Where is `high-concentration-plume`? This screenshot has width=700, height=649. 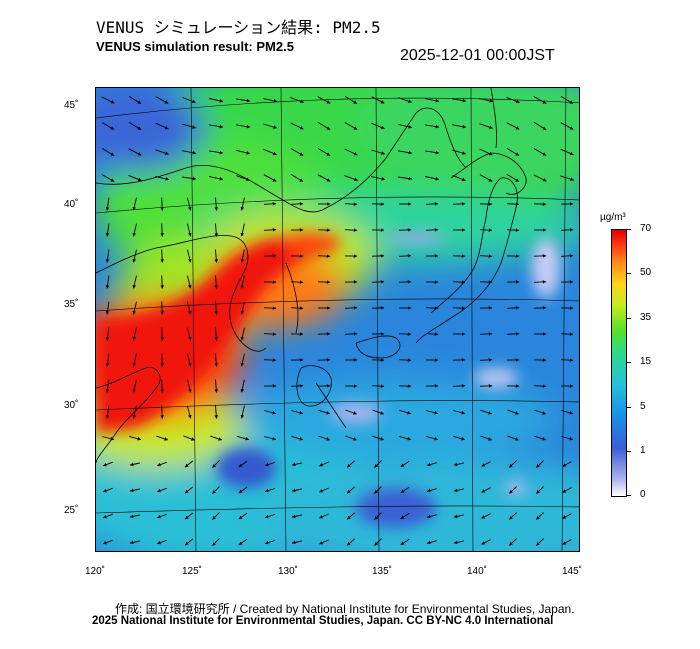
high-concentration-plume is located at coordinates (218, 333).